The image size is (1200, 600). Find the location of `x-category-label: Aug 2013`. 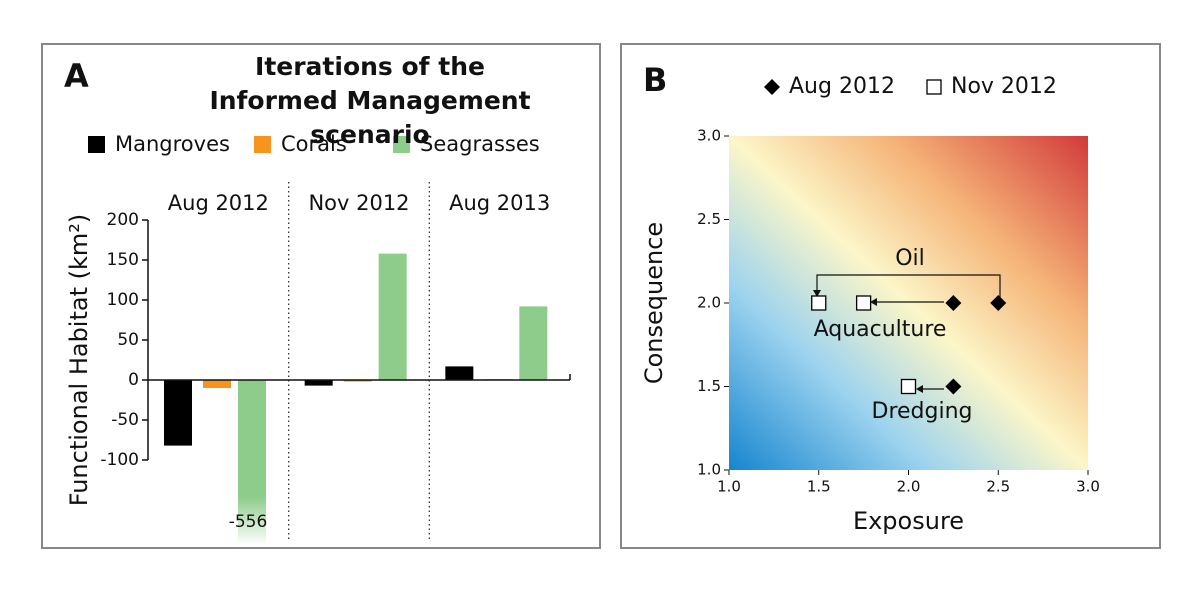

x-category-label: Aug 2013 is located at coordinates (499, 203).